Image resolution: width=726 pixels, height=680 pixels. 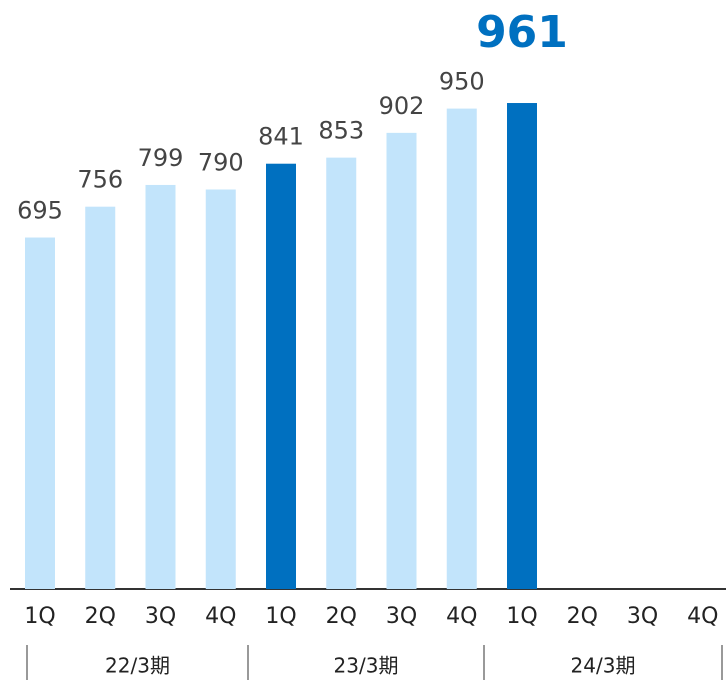 I want to click on value-label: 902, so click(x=402, y=106).